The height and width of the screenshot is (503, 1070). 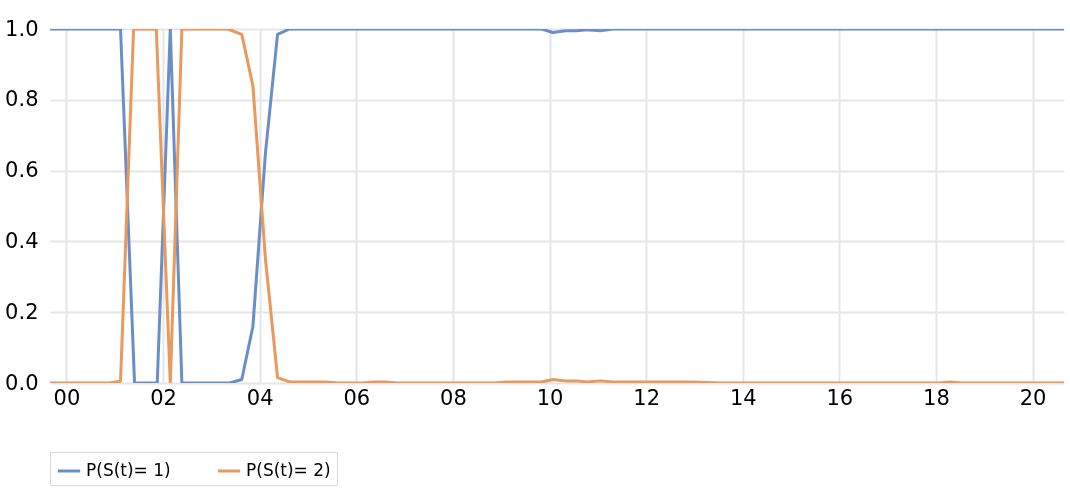 What do you see at coordinates (1033, 397) in the screenshot?
I see `x-tick-label: 20` at bounding box center [1033, 397].